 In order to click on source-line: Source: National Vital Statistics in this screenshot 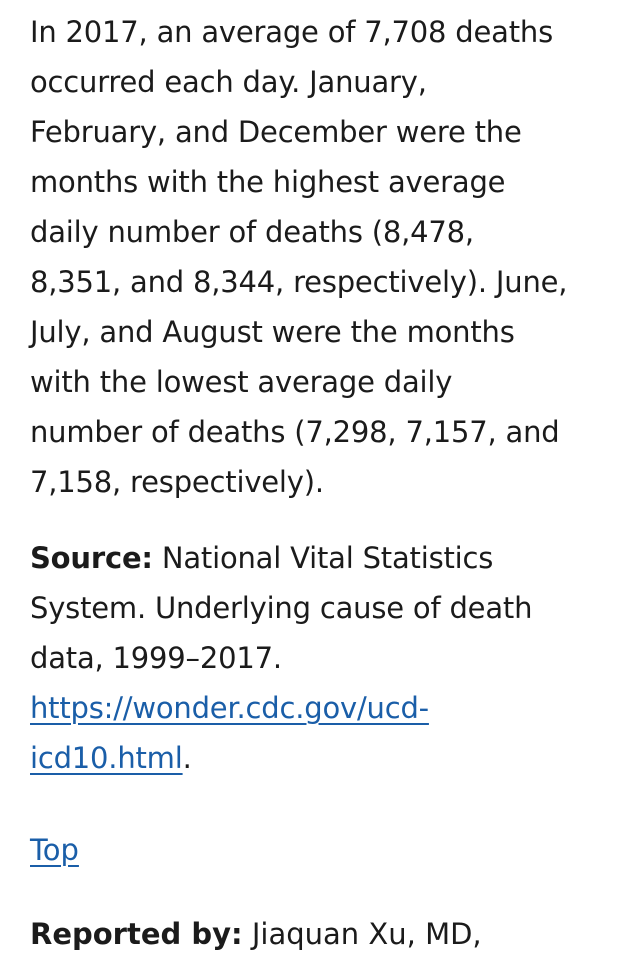, I will do `click(330, 558)`.